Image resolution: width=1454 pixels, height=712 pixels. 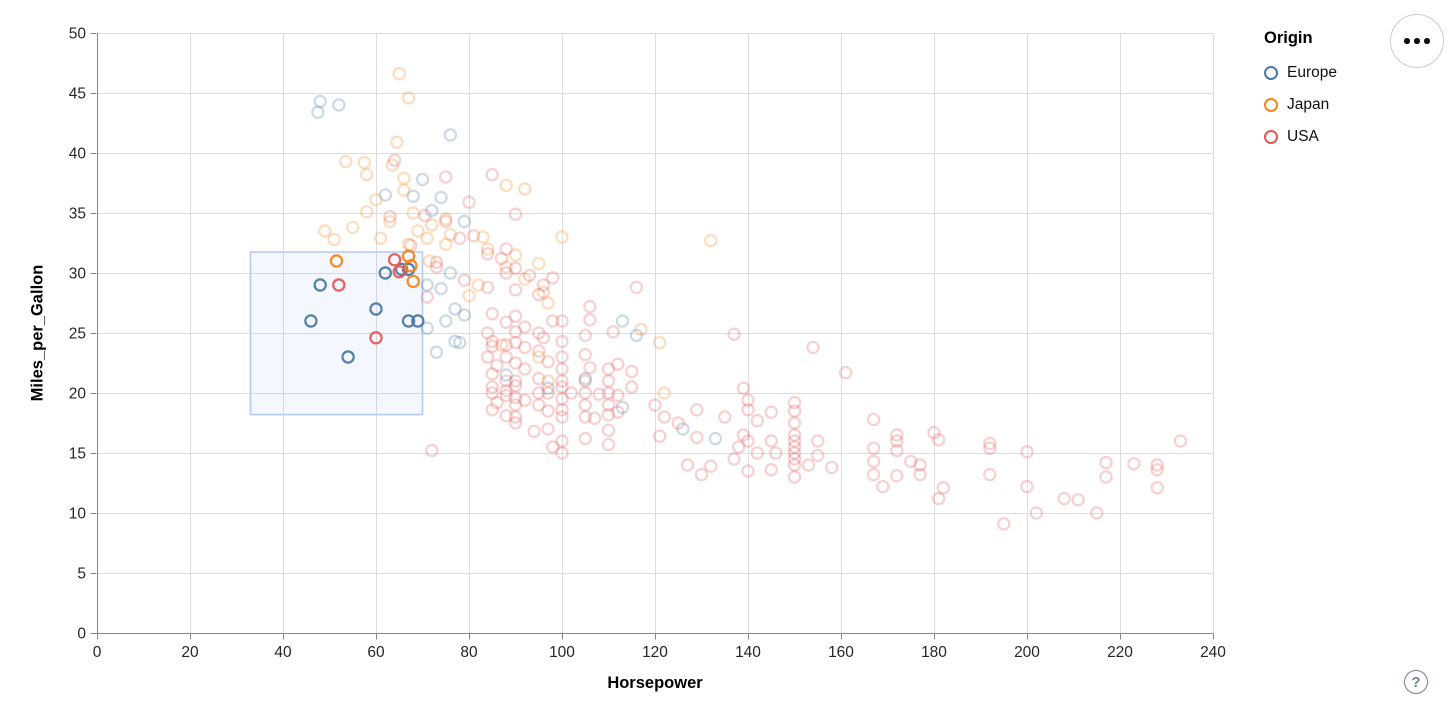 I want to click on legend-items: Europe Japan USA, so click(x=1300, y=105).